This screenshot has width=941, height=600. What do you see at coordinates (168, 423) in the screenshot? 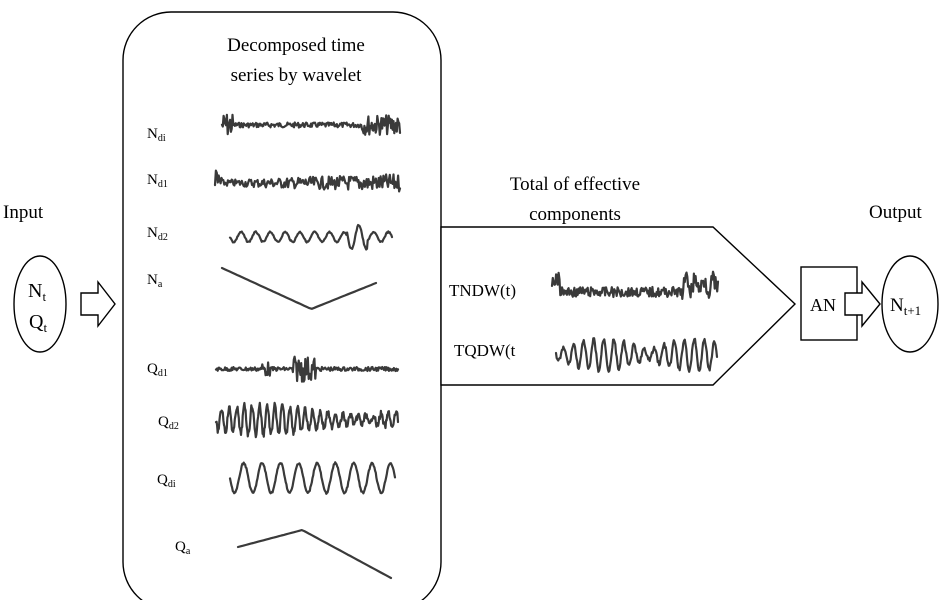
I see `component-label-qd2: Qd2` at bounding box center [168, 423].